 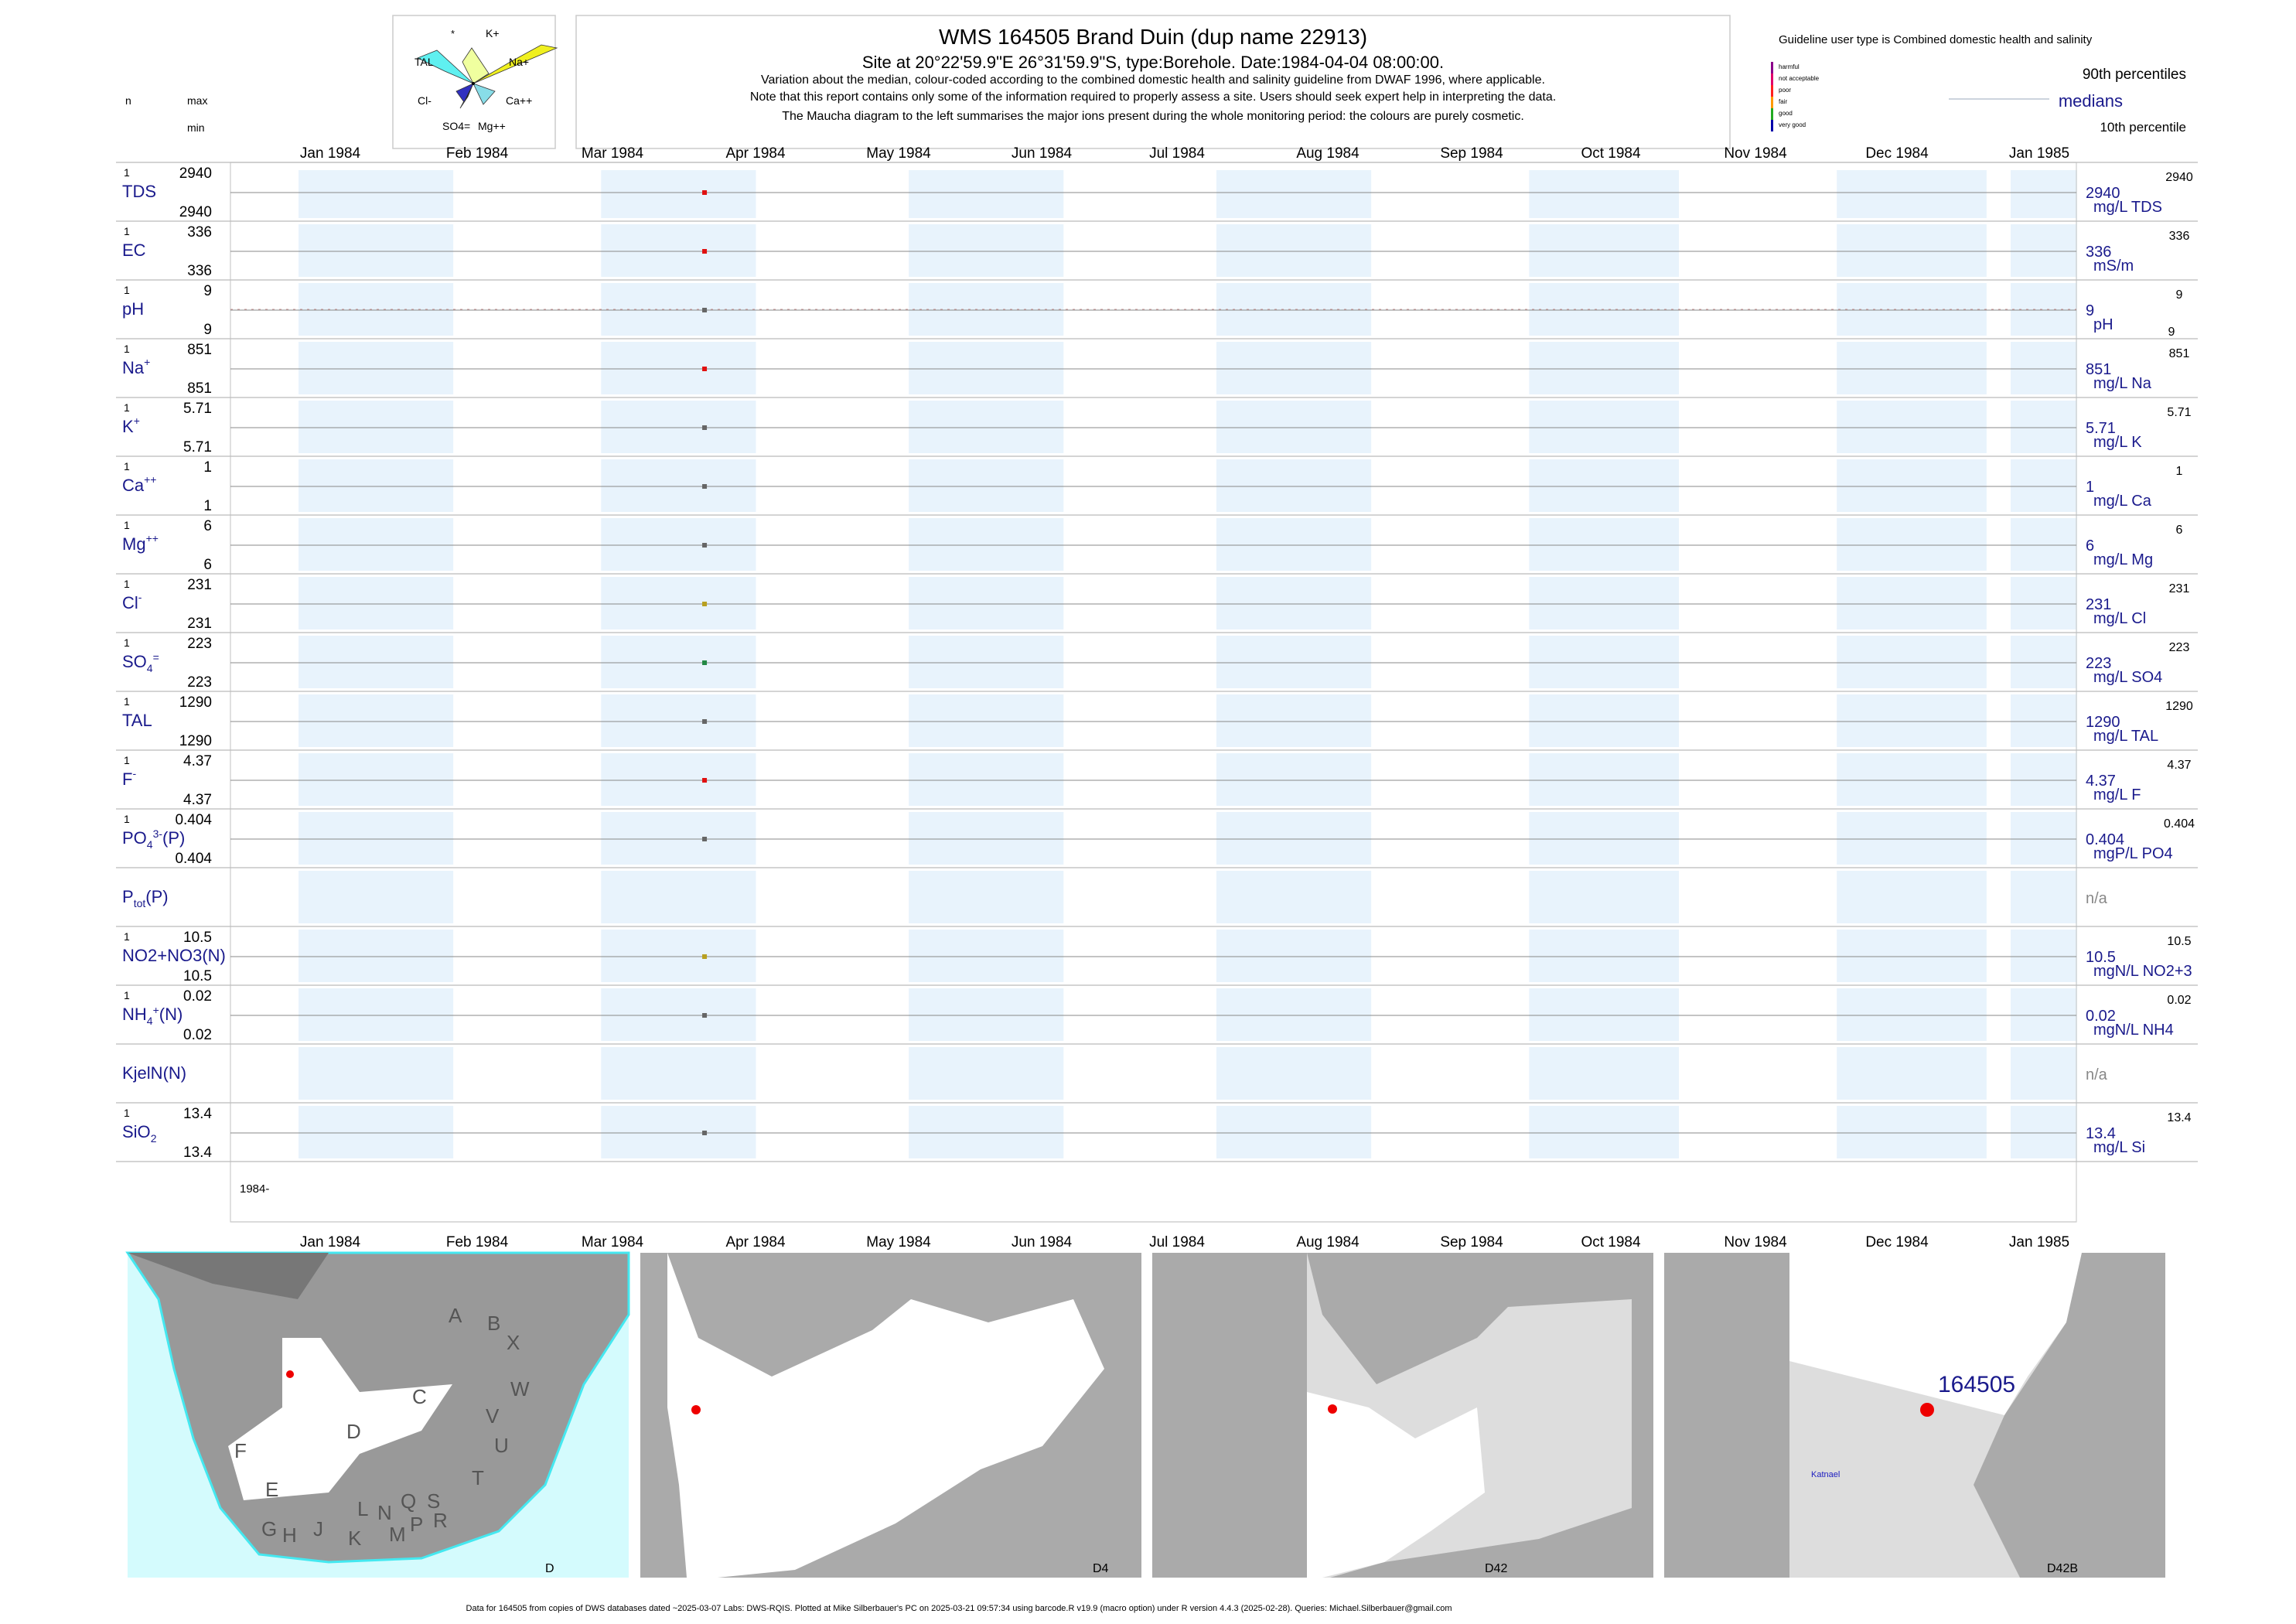 What do you see at coordinates (2179, 1000) in the screenshot?
I see `row-p90: 0.02` at bounding box center [2179, 1000].